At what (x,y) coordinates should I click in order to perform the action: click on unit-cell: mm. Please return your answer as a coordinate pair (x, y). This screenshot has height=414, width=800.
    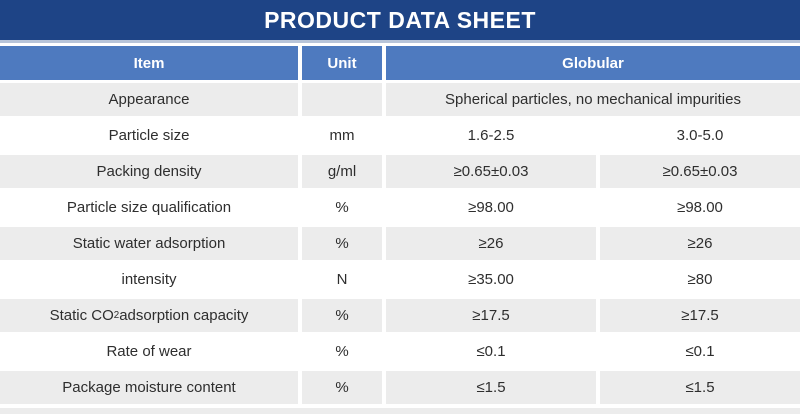
    Looking at the image, I should click on (342, 135).